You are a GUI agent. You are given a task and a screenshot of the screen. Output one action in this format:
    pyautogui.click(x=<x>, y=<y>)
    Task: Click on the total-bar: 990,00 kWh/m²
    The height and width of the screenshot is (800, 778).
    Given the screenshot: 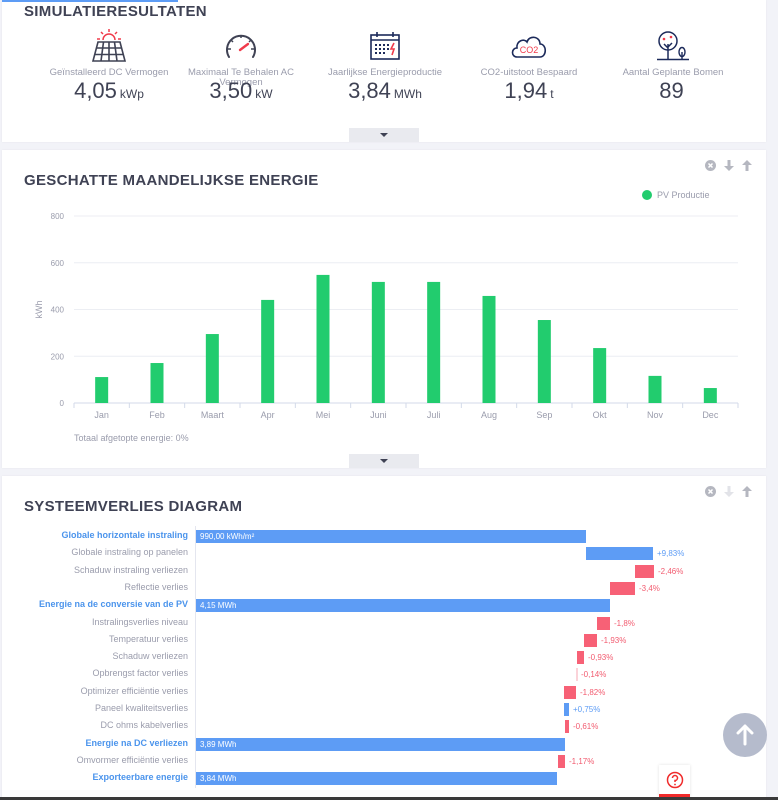 What is the action you would take?
    pyautogui.click(x=391, y=536)
    